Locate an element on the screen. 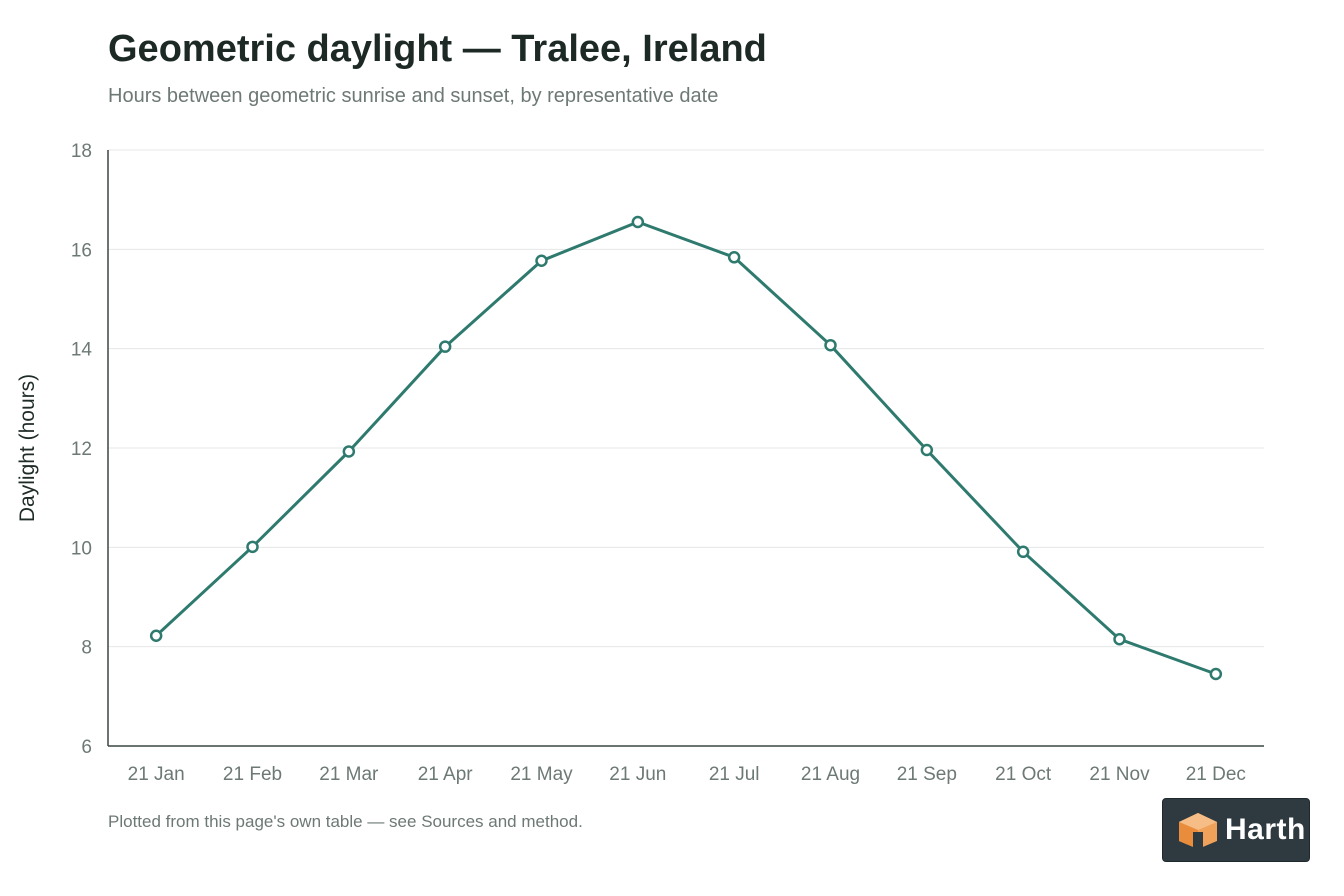 This screenshot has width=1344, height=896. data-point-21-may is located at coordinates (541, 261).